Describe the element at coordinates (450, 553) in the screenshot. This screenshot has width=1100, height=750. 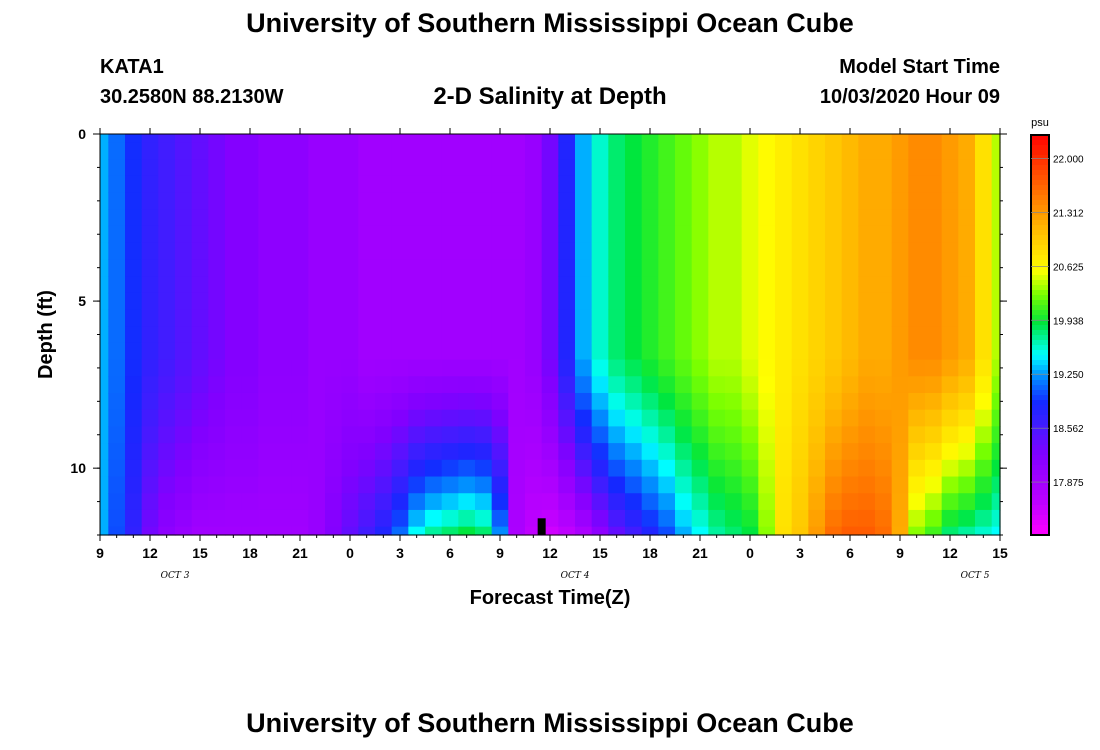
I see `x-tick-label: 6` at that location.